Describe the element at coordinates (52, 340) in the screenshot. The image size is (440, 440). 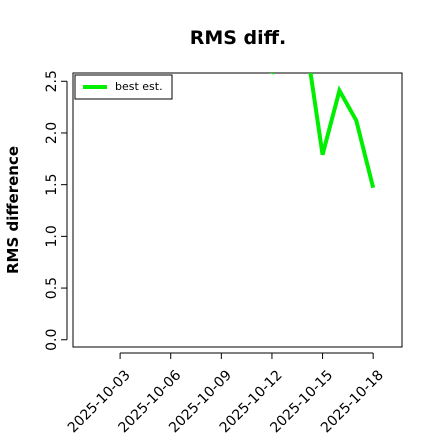
I see `y-tick-label: 0.0` at that location.